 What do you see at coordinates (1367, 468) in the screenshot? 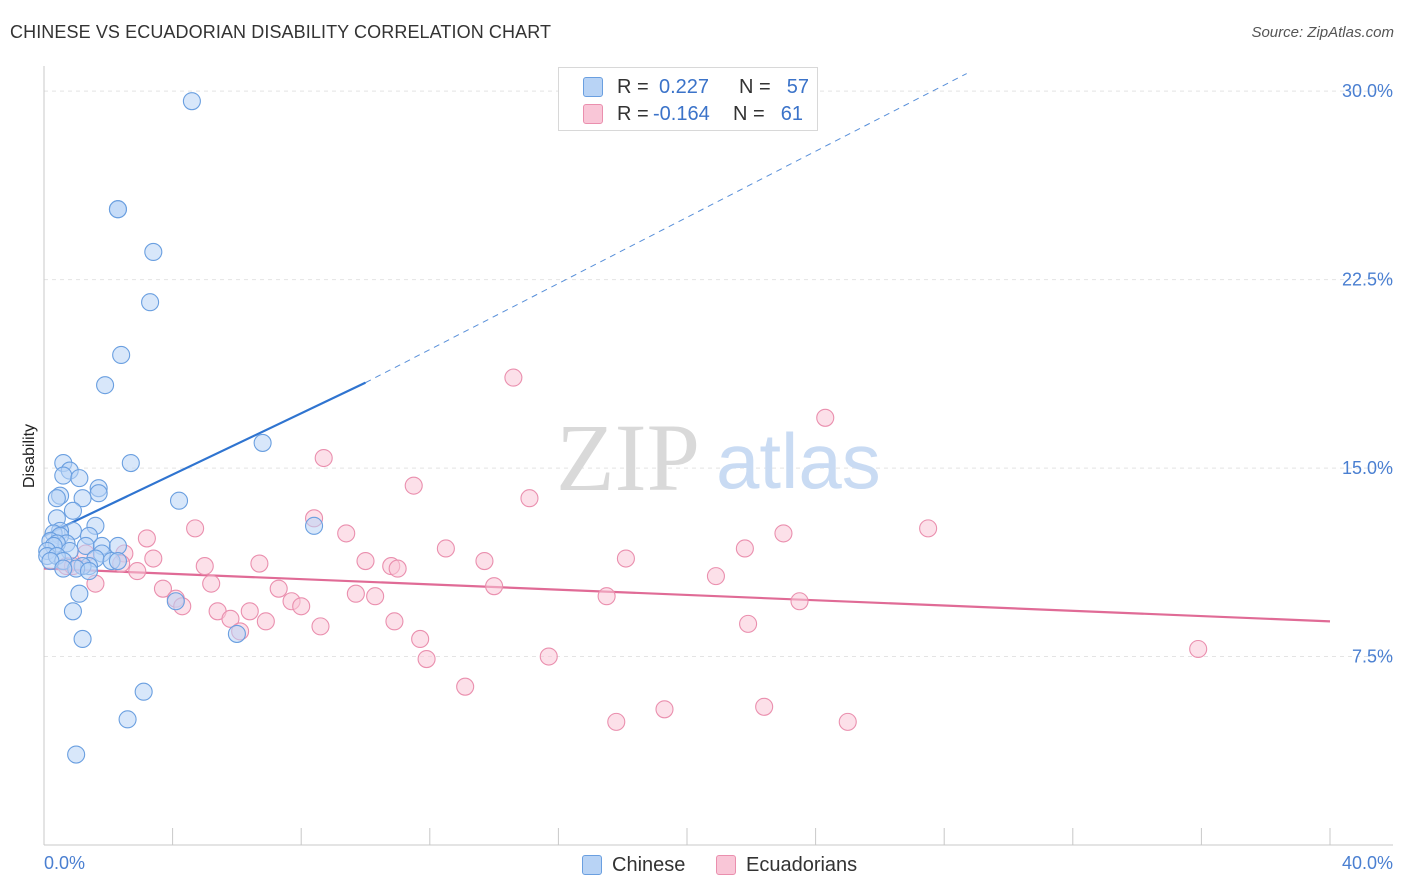
I see `y-tick-label: 15.0%` at bounding box center [1367, 468].